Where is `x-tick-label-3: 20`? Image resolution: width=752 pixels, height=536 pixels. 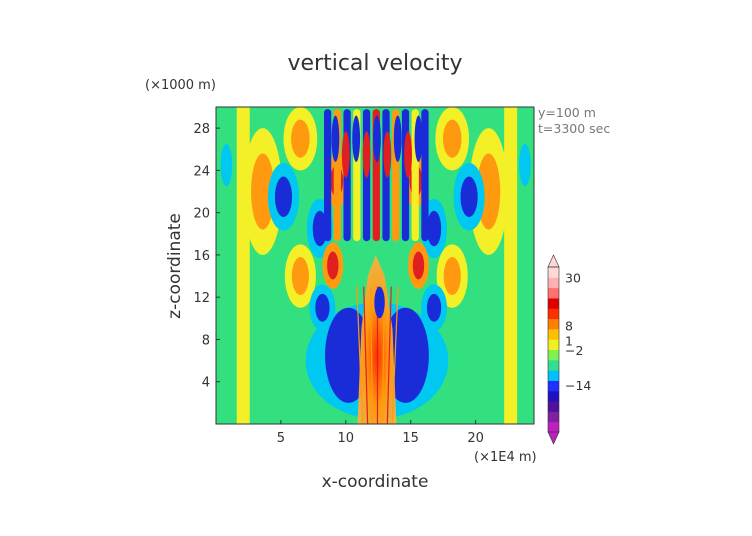
x-tick-label-3: 20 is located at coordinates (475, 438).